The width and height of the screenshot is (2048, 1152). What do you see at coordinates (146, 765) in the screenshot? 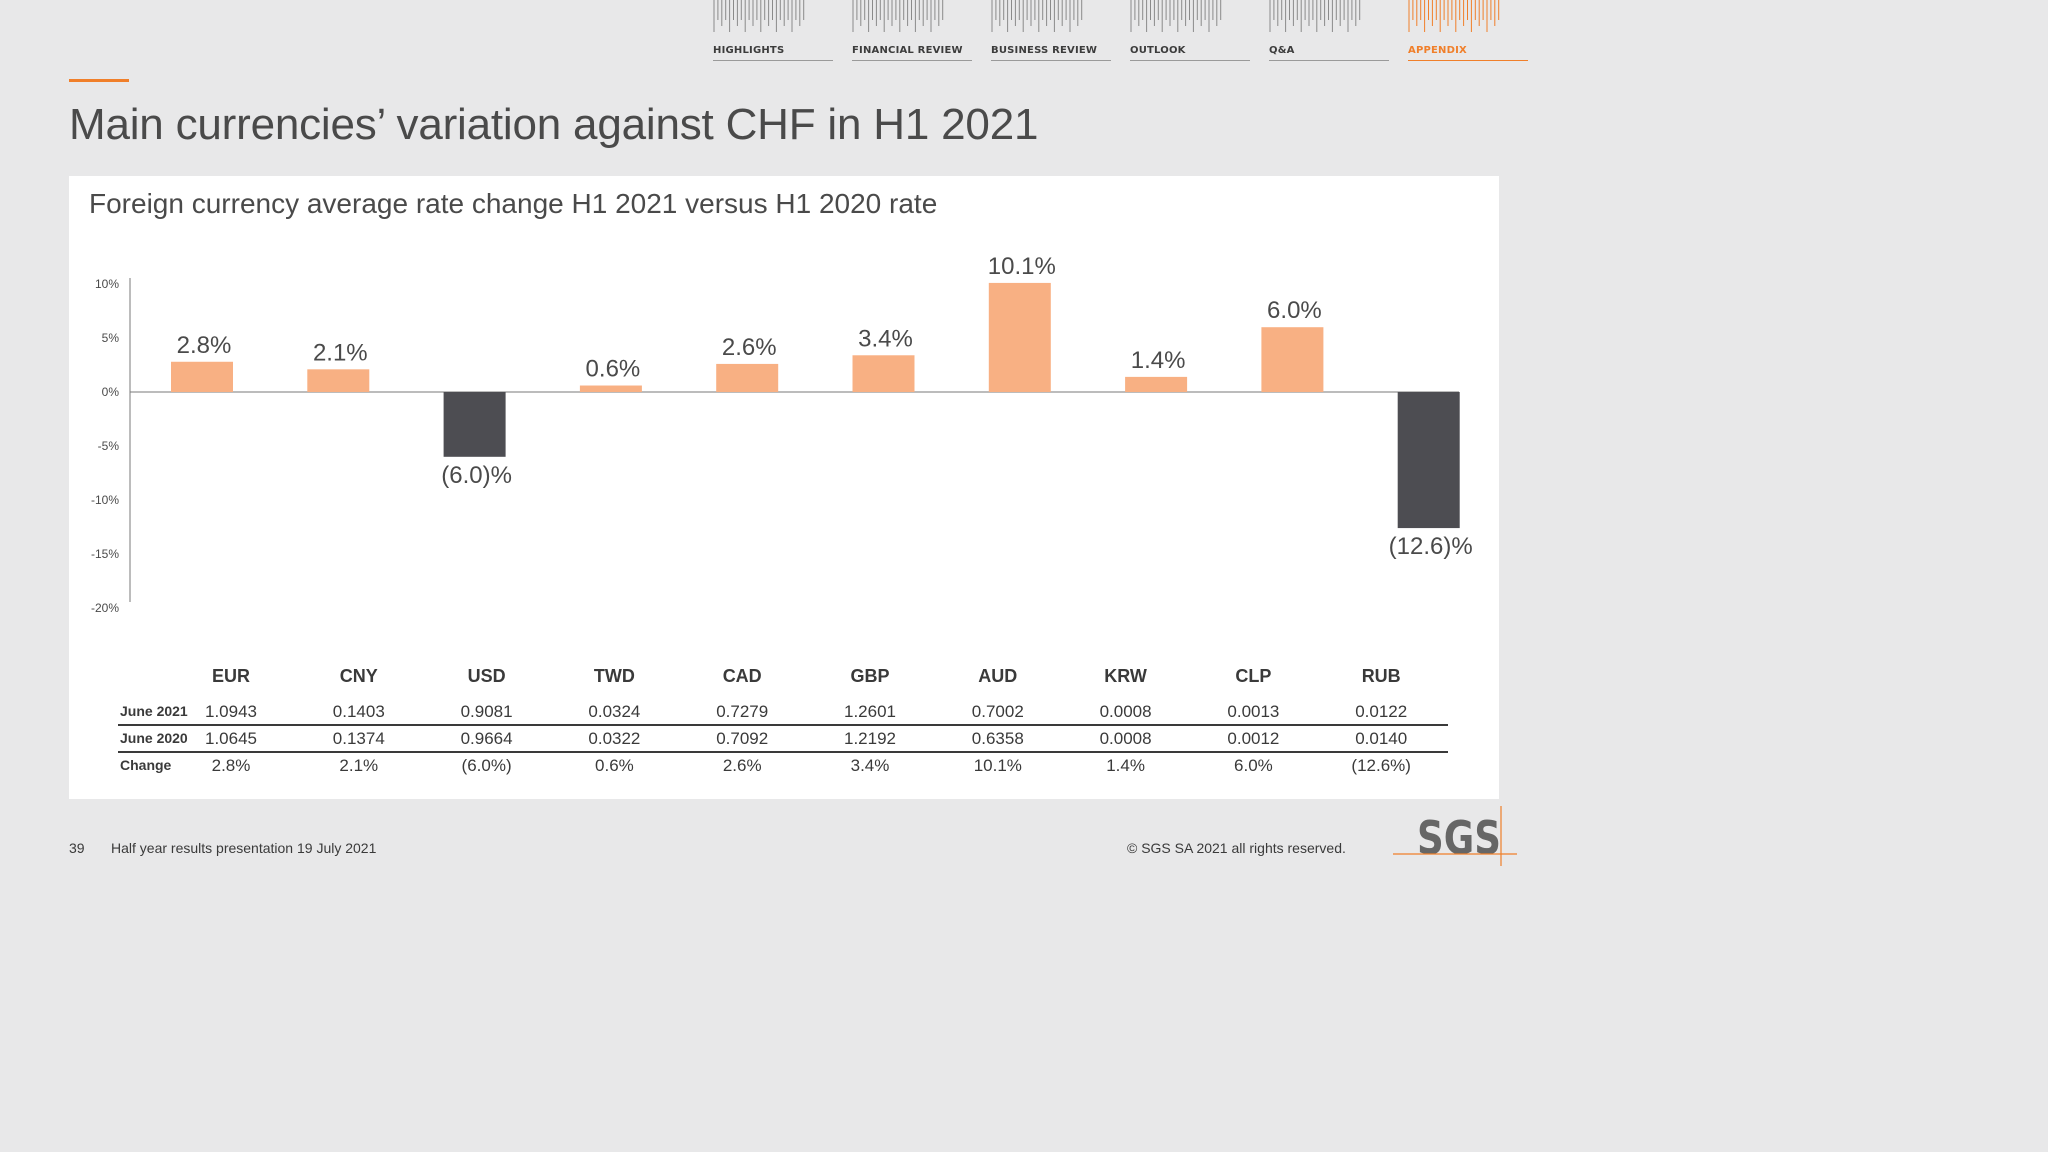
I see `row-label: Change` at bounding box center [146, 765].